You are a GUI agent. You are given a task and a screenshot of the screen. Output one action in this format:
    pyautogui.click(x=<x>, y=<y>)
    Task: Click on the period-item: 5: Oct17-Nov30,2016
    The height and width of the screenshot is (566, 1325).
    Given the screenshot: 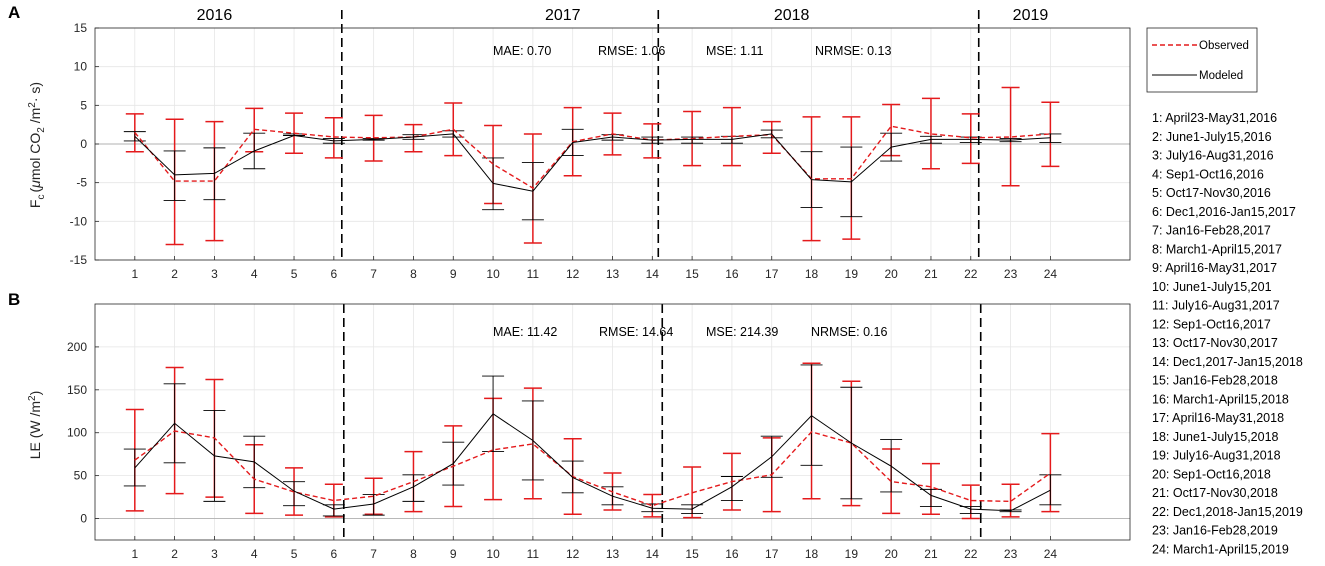 What is the action you would take?
    pyautogui.click(x=1211, y=193)
    